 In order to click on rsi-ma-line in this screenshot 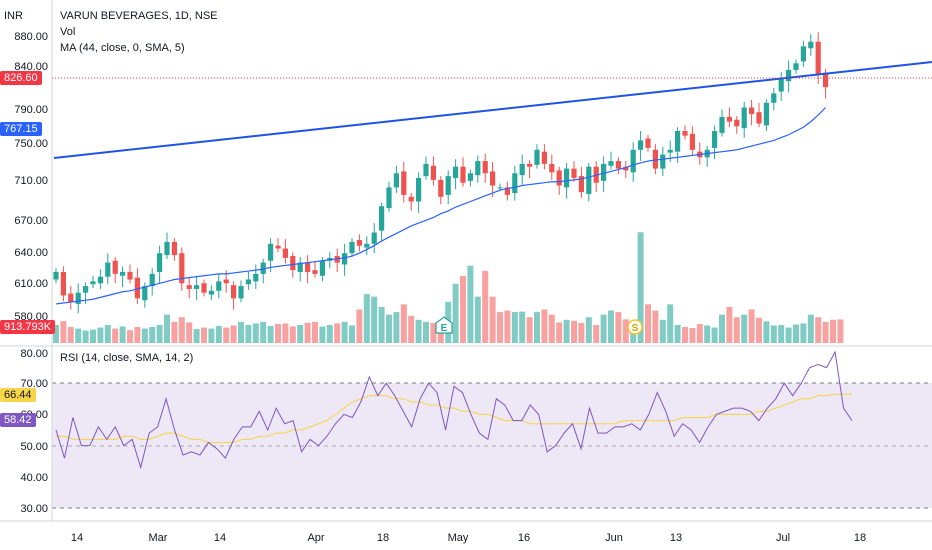, I will do `click(454, 418)`.